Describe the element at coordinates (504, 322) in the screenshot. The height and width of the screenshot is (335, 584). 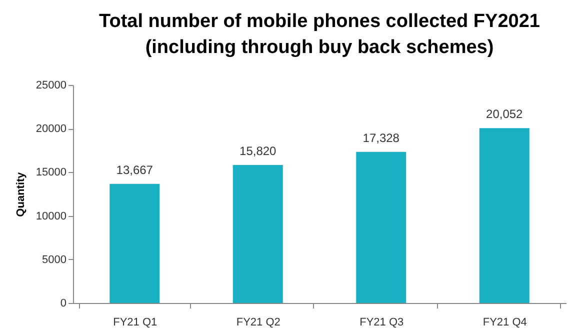
I see `x-tick-label: FY21 Q4` at that location.